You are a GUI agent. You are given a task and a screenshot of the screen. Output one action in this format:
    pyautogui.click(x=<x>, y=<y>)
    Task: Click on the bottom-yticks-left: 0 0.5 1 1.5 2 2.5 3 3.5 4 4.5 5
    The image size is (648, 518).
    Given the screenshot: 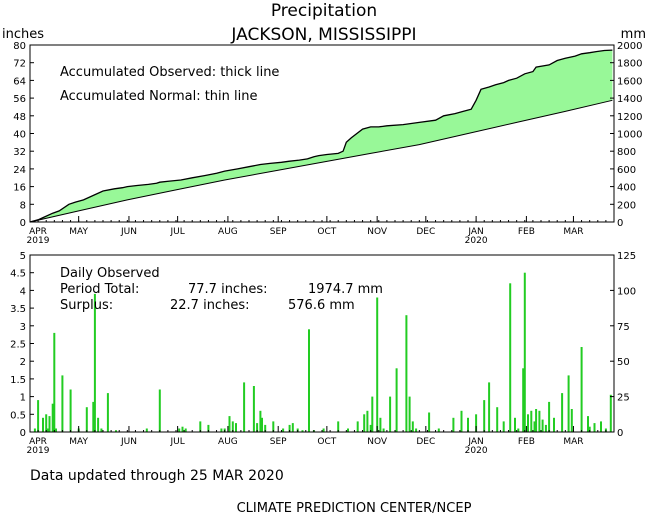 What is the action you would take?
    pyautogui.click(x=22, y=345)
    